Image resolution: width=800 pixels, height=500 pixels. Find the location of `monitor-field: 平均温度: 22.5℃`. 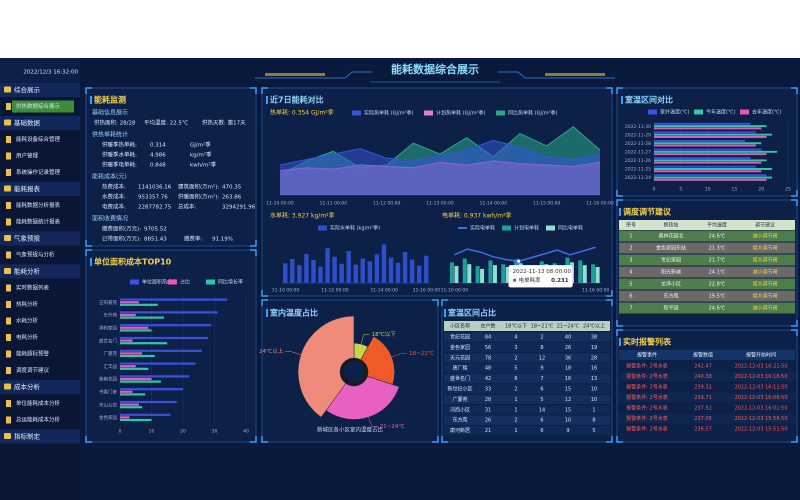

monitor-field: 平均温度: 22.5℃ is located at coordinates (166, 123).